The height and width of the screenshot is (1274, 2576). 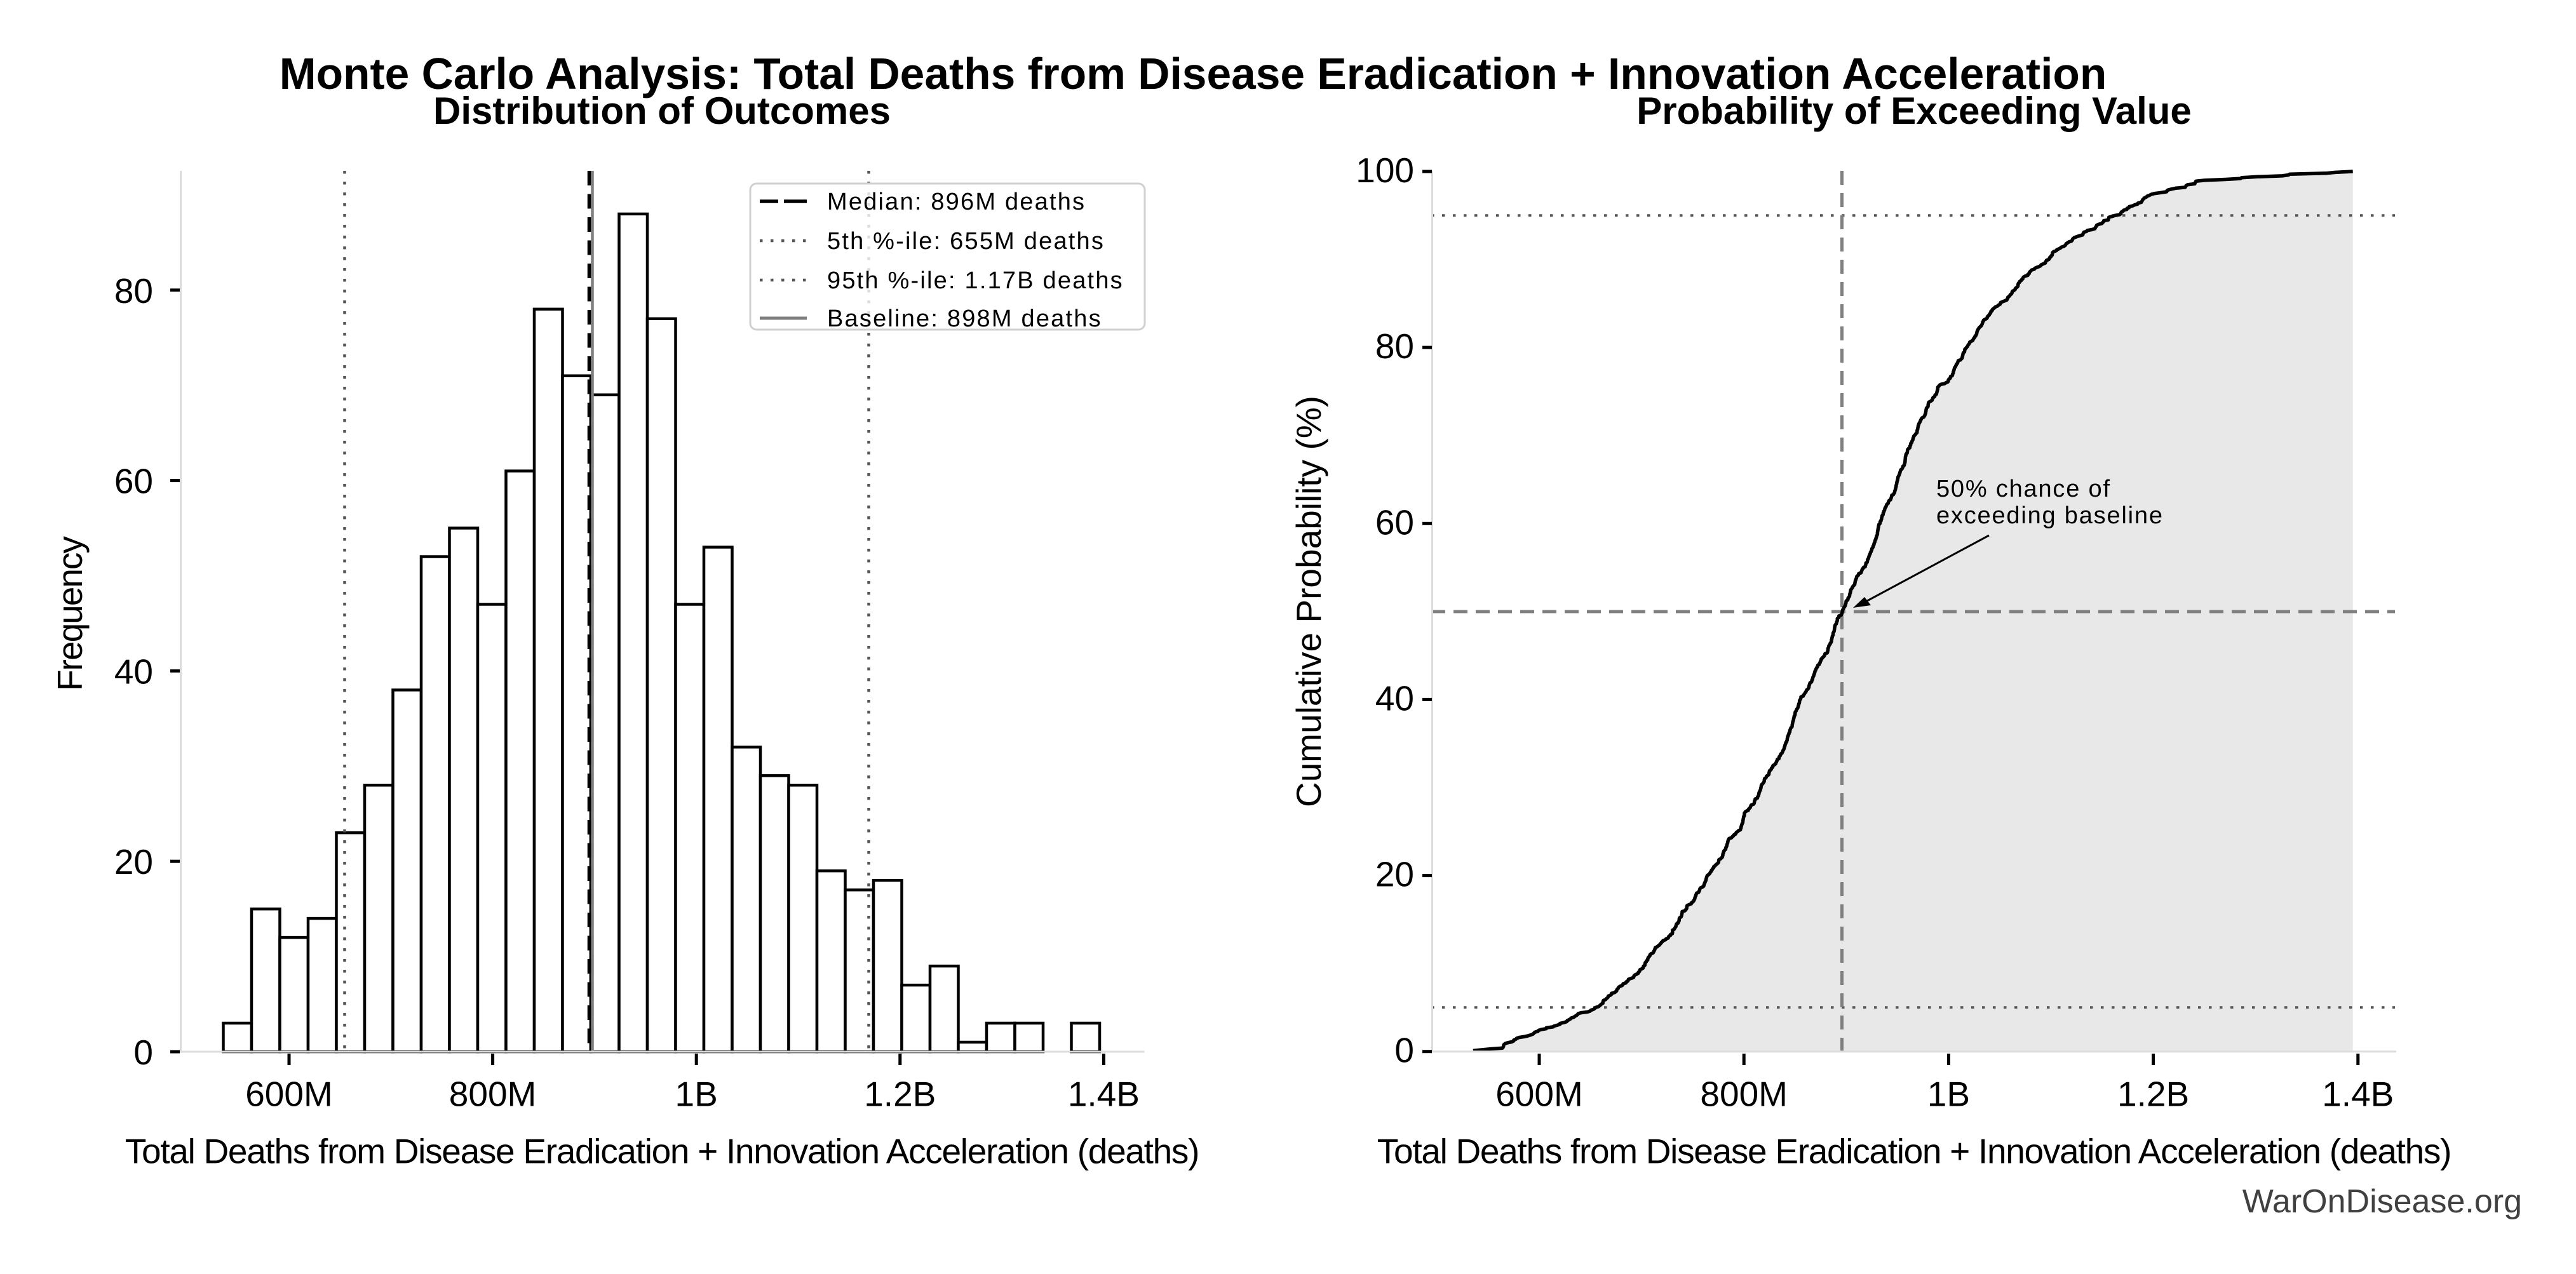 What do you see at coordinates (2023, 489) in the screenshot?
I see `svg-text: 50% chance of` at bounding box center [2023, 489].